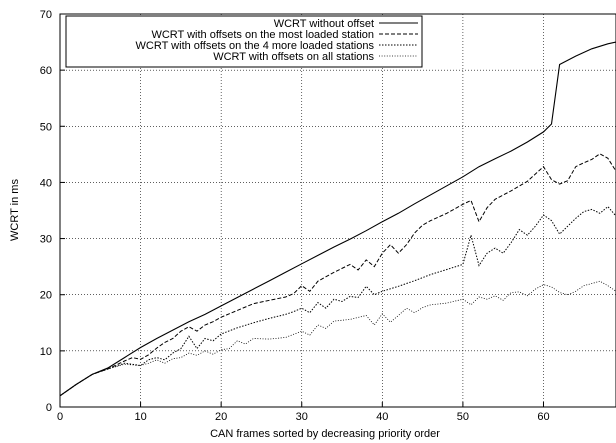 The width and height of the screenshot is (616, 443). What do you see at coordinates (543, 417) in the screenshot?
I see `x-tick-label: 60` at bounding box center [543, 417].